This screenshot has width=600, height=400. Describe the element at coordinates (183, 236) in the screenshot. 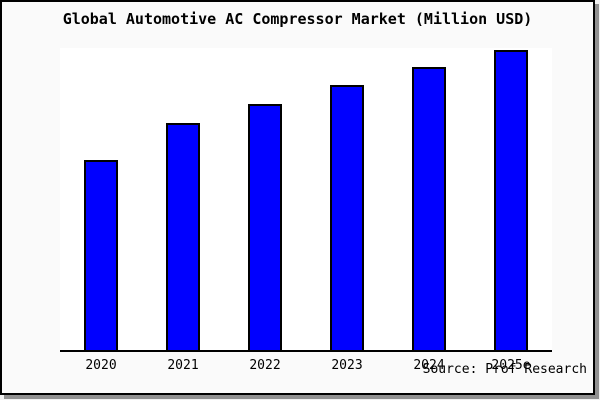

I see `bar-2021` at that location.